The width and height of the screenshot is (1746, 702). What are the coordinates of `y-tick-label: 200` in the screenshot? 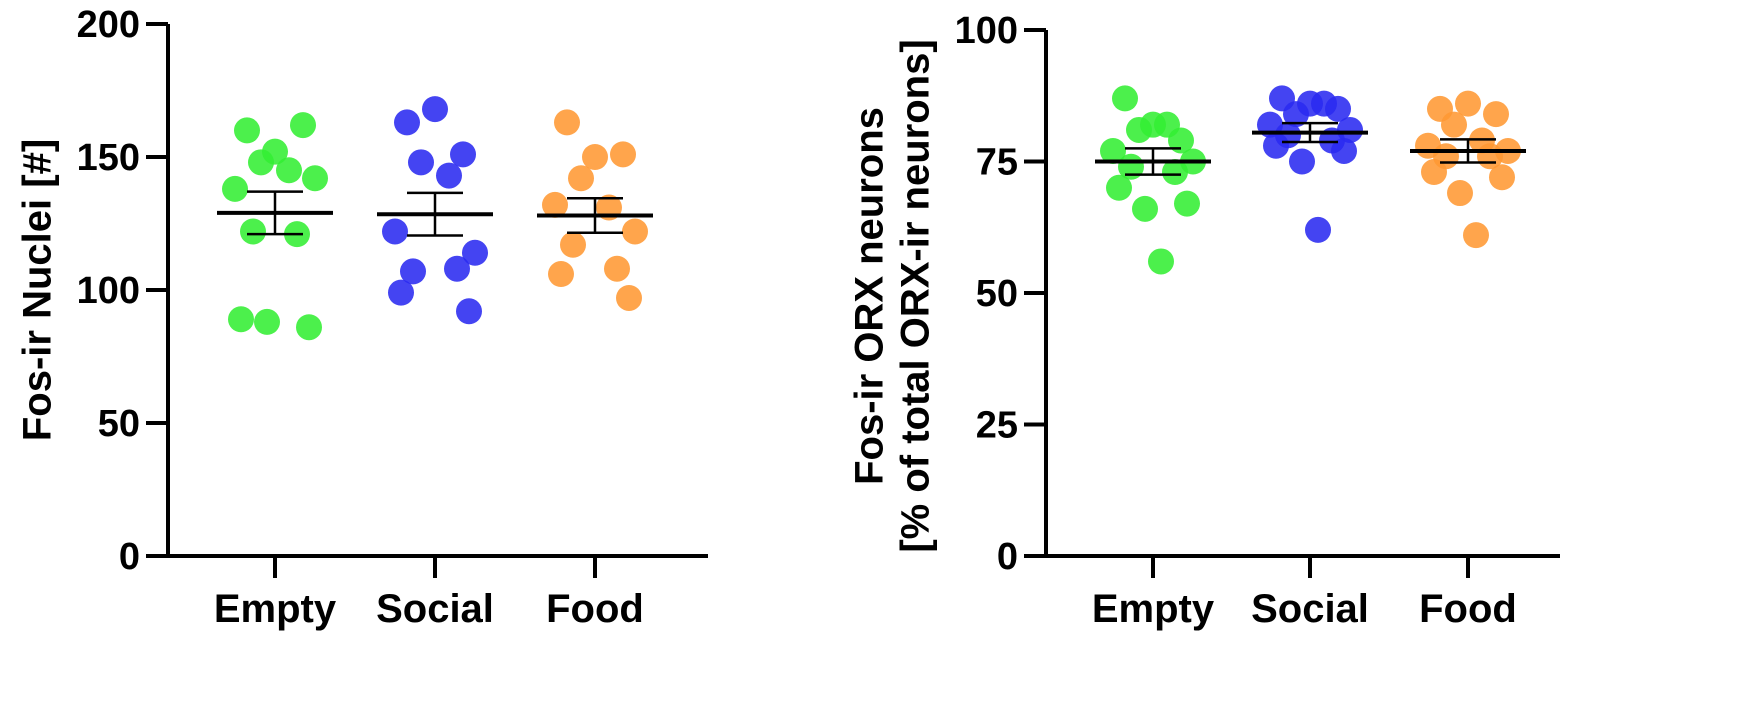 It's located at (108, 25).